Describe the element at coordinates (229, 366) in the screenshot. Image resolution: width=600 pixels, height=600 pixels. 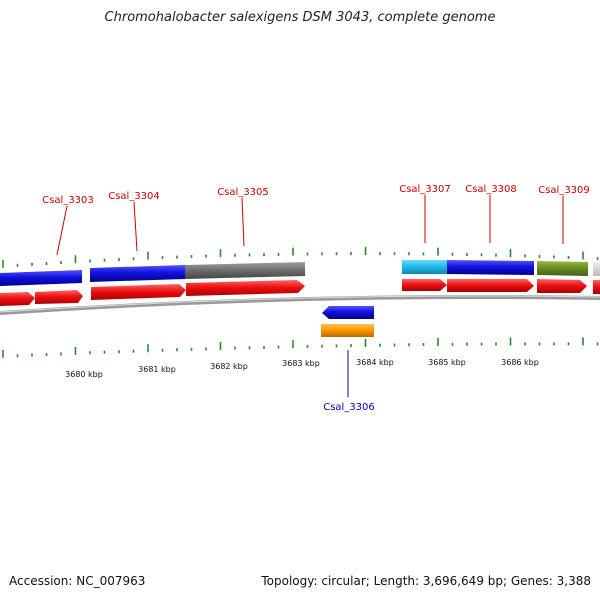
I see `axis-tick-label: 3682 kbp` at that location.